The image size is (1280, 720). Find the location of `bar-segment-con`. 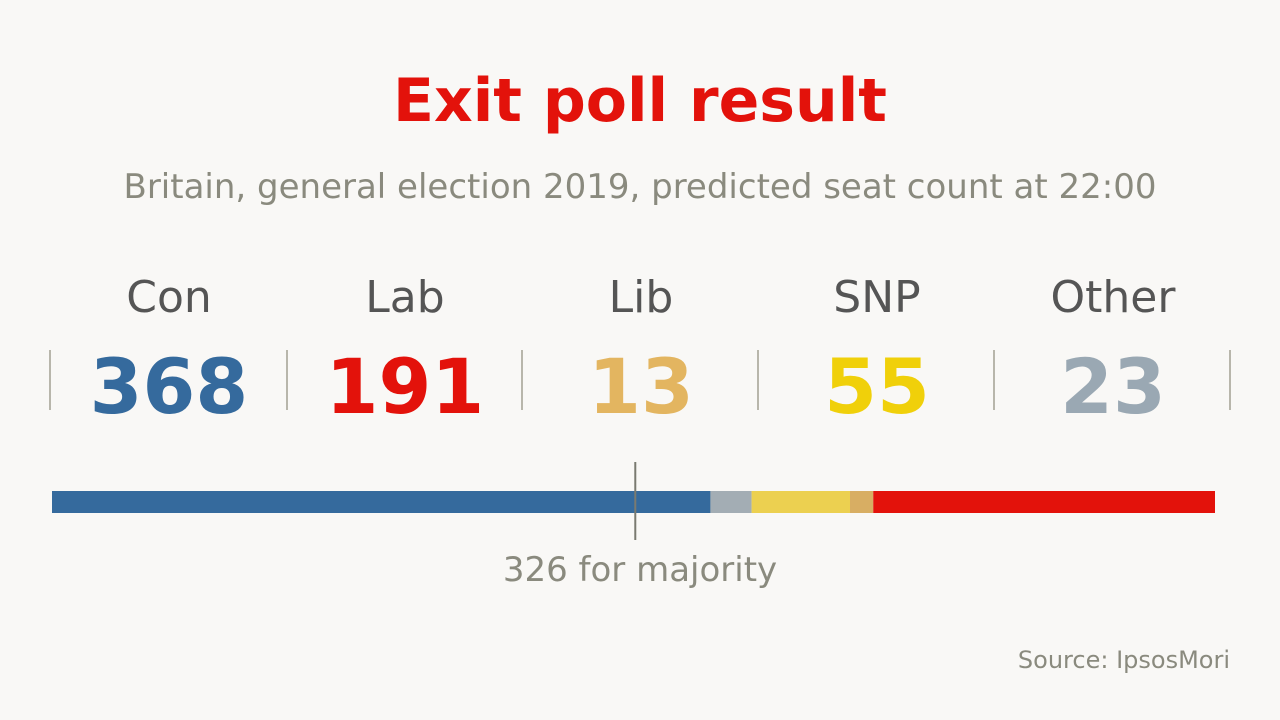

bar-segment-con is located at coordinates (381, 502).